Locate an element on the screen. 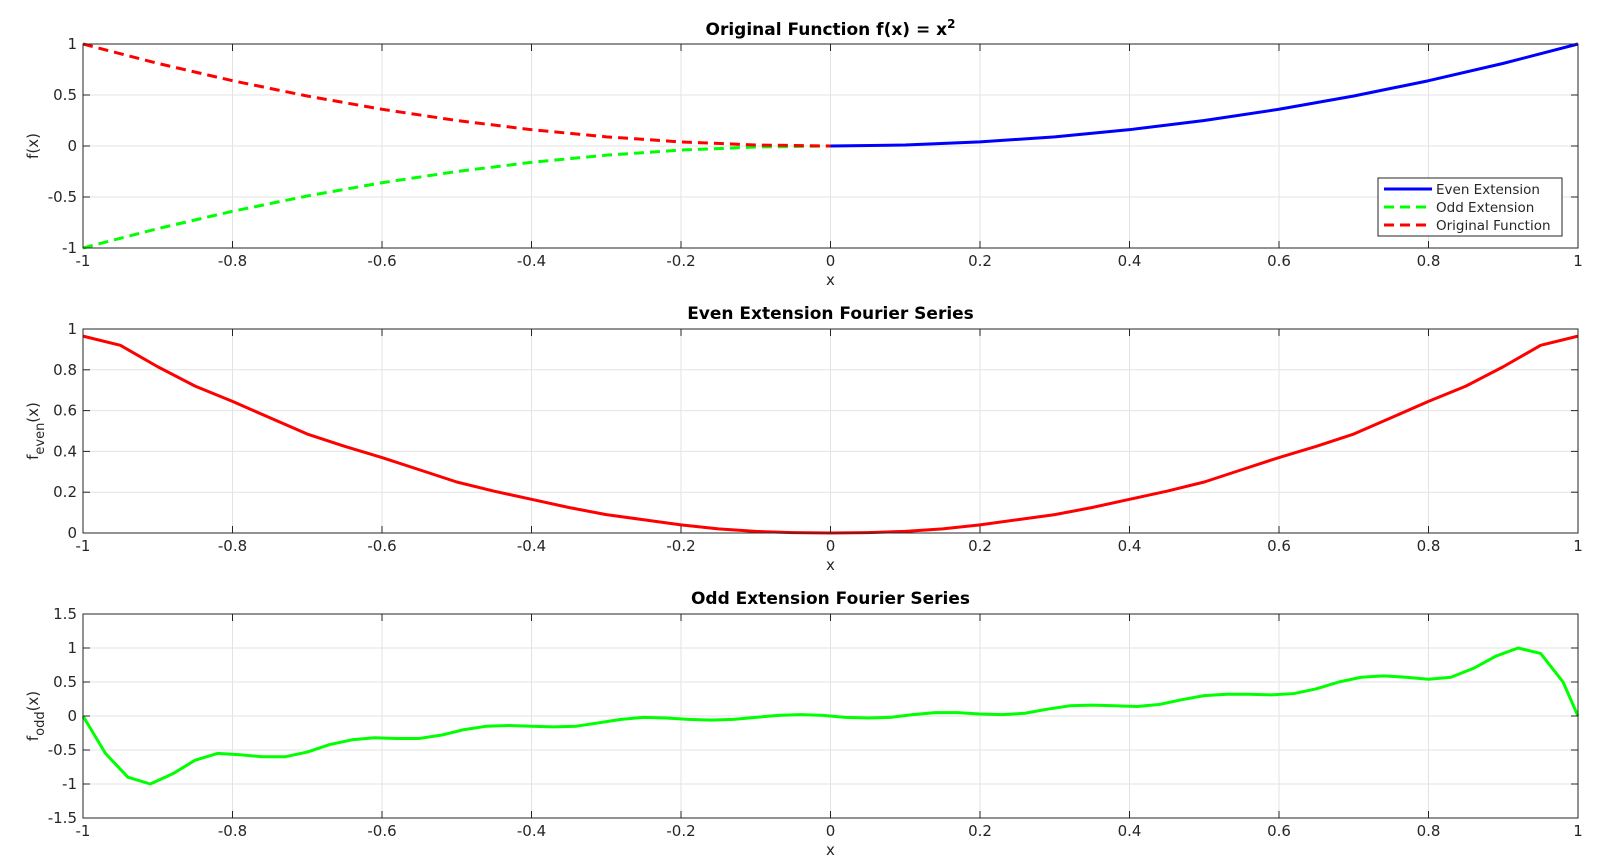 Image resolution: width=1600 pixels, height=863 pixels. chart-title: Odd Extension Fourier Series is located at coordinates (830, 599).